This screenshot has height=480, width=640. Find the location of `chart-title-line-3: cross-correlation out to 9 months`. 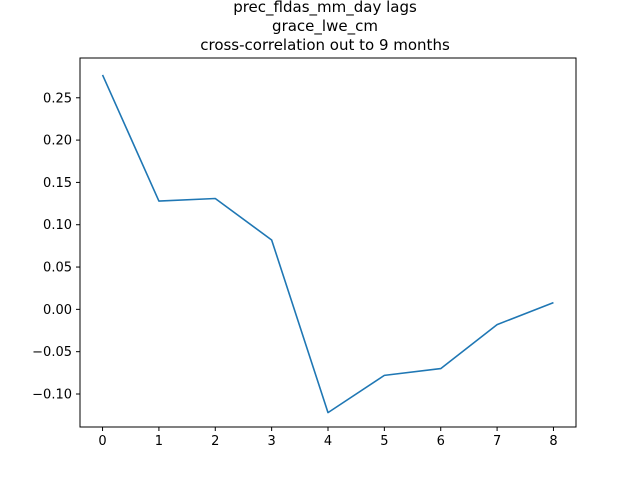

chart-title-line-3: cross-correlation out to 9 months is located at coordinates (325, 45).